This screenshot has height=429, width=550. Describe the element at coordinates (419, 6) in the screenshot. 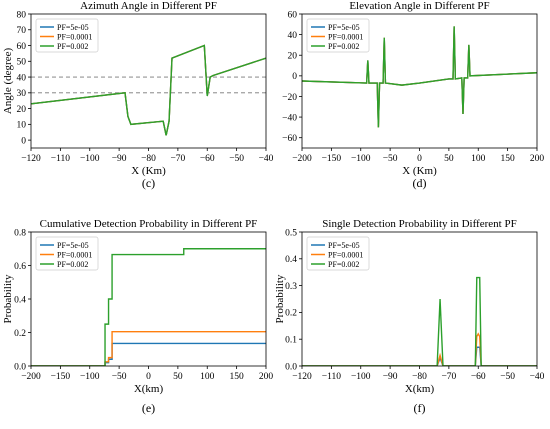

I see `chart-title: Elevation Angle in Different PF` at that location.